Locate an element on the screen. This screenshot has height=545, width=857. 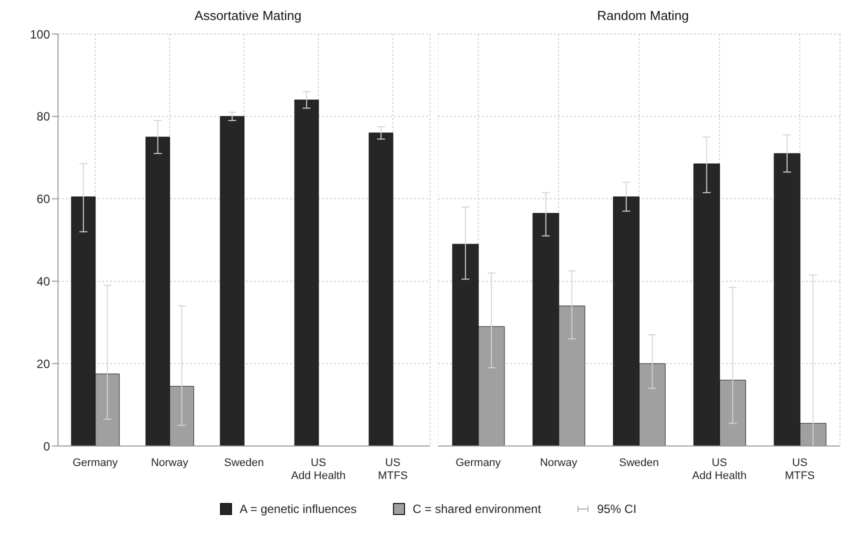
y-tick-label: 0 is located at coordinates (46, 446).